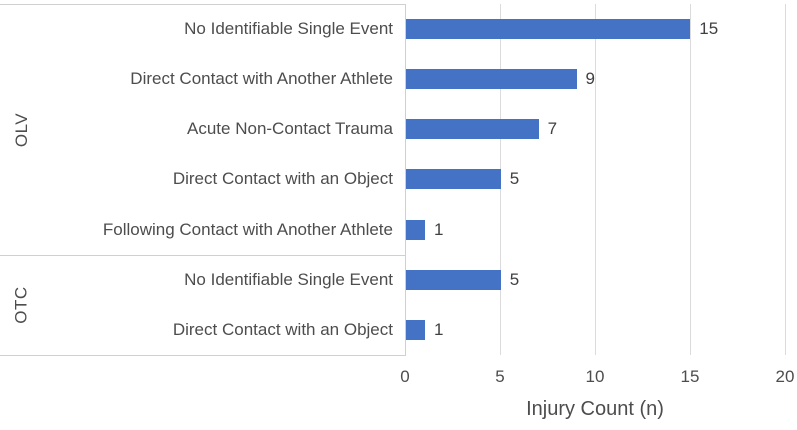 Image resolution: width=797 pixels, height=430 pixels. I want to click on bar-data-label: 15, so click(709, 28).